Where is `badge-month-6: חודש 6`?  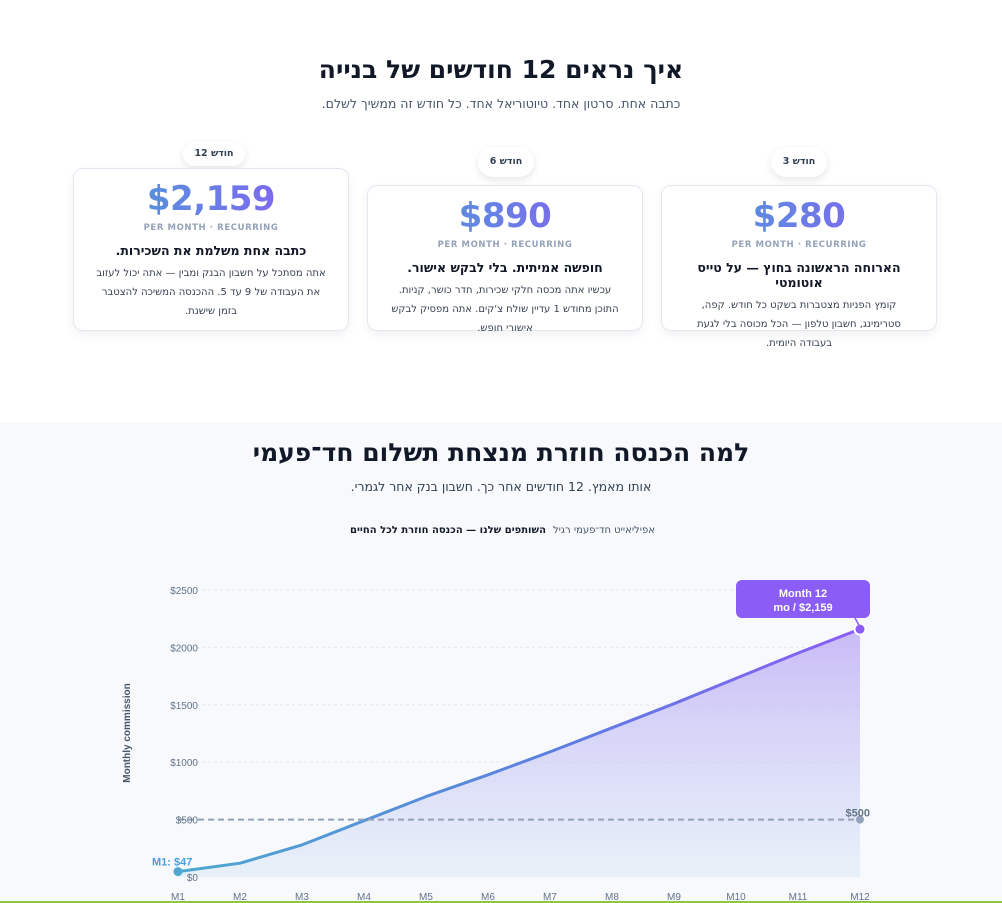 badge-month-6: חודש 6 is located at coordinates (506, 162).